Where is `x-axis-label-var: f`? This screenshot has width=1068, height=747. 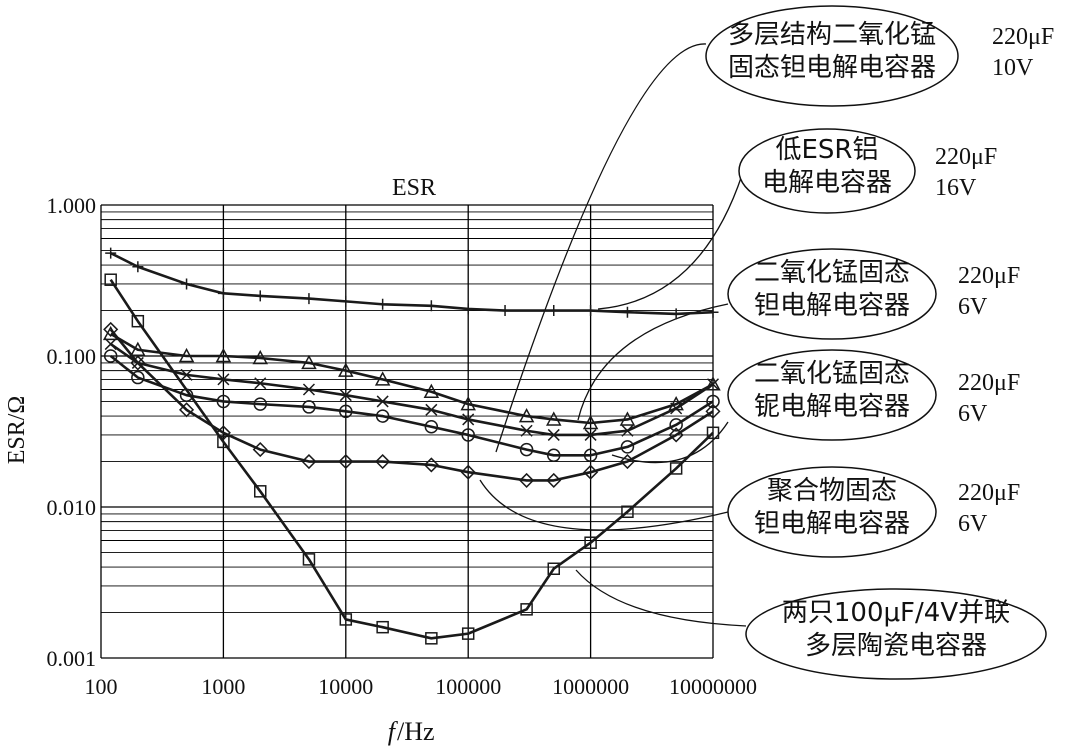 x-axis-label-var: f is located at coordinates (393, 731).